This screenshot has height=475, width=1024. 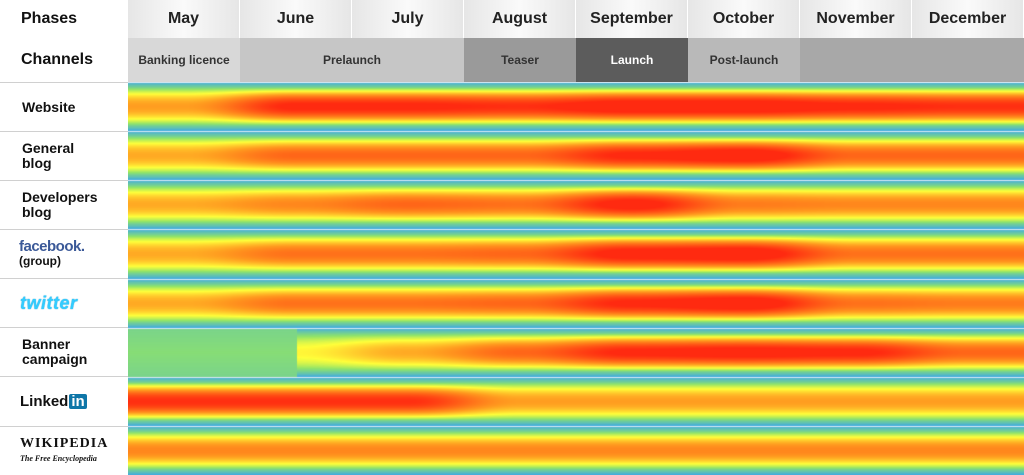 I want to click on general-blog-label-line1: General, so click(x=48, y=148).